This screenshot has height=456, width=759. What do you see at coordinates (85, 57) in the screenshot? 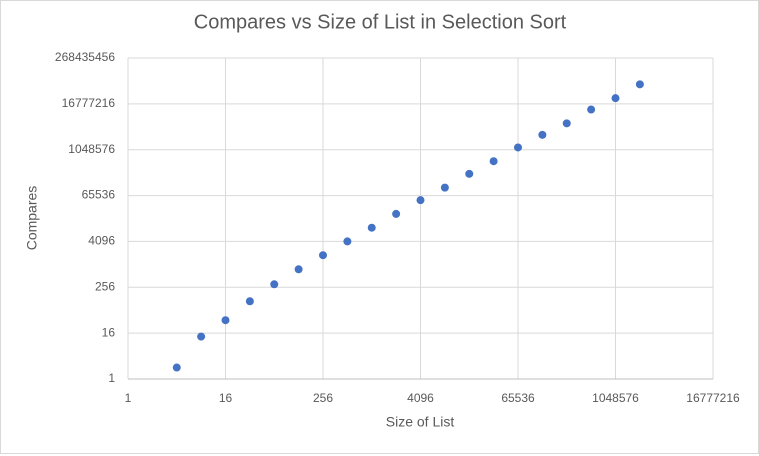
I see `y-tick-label: 268435456` at bounding box center [85, 57].